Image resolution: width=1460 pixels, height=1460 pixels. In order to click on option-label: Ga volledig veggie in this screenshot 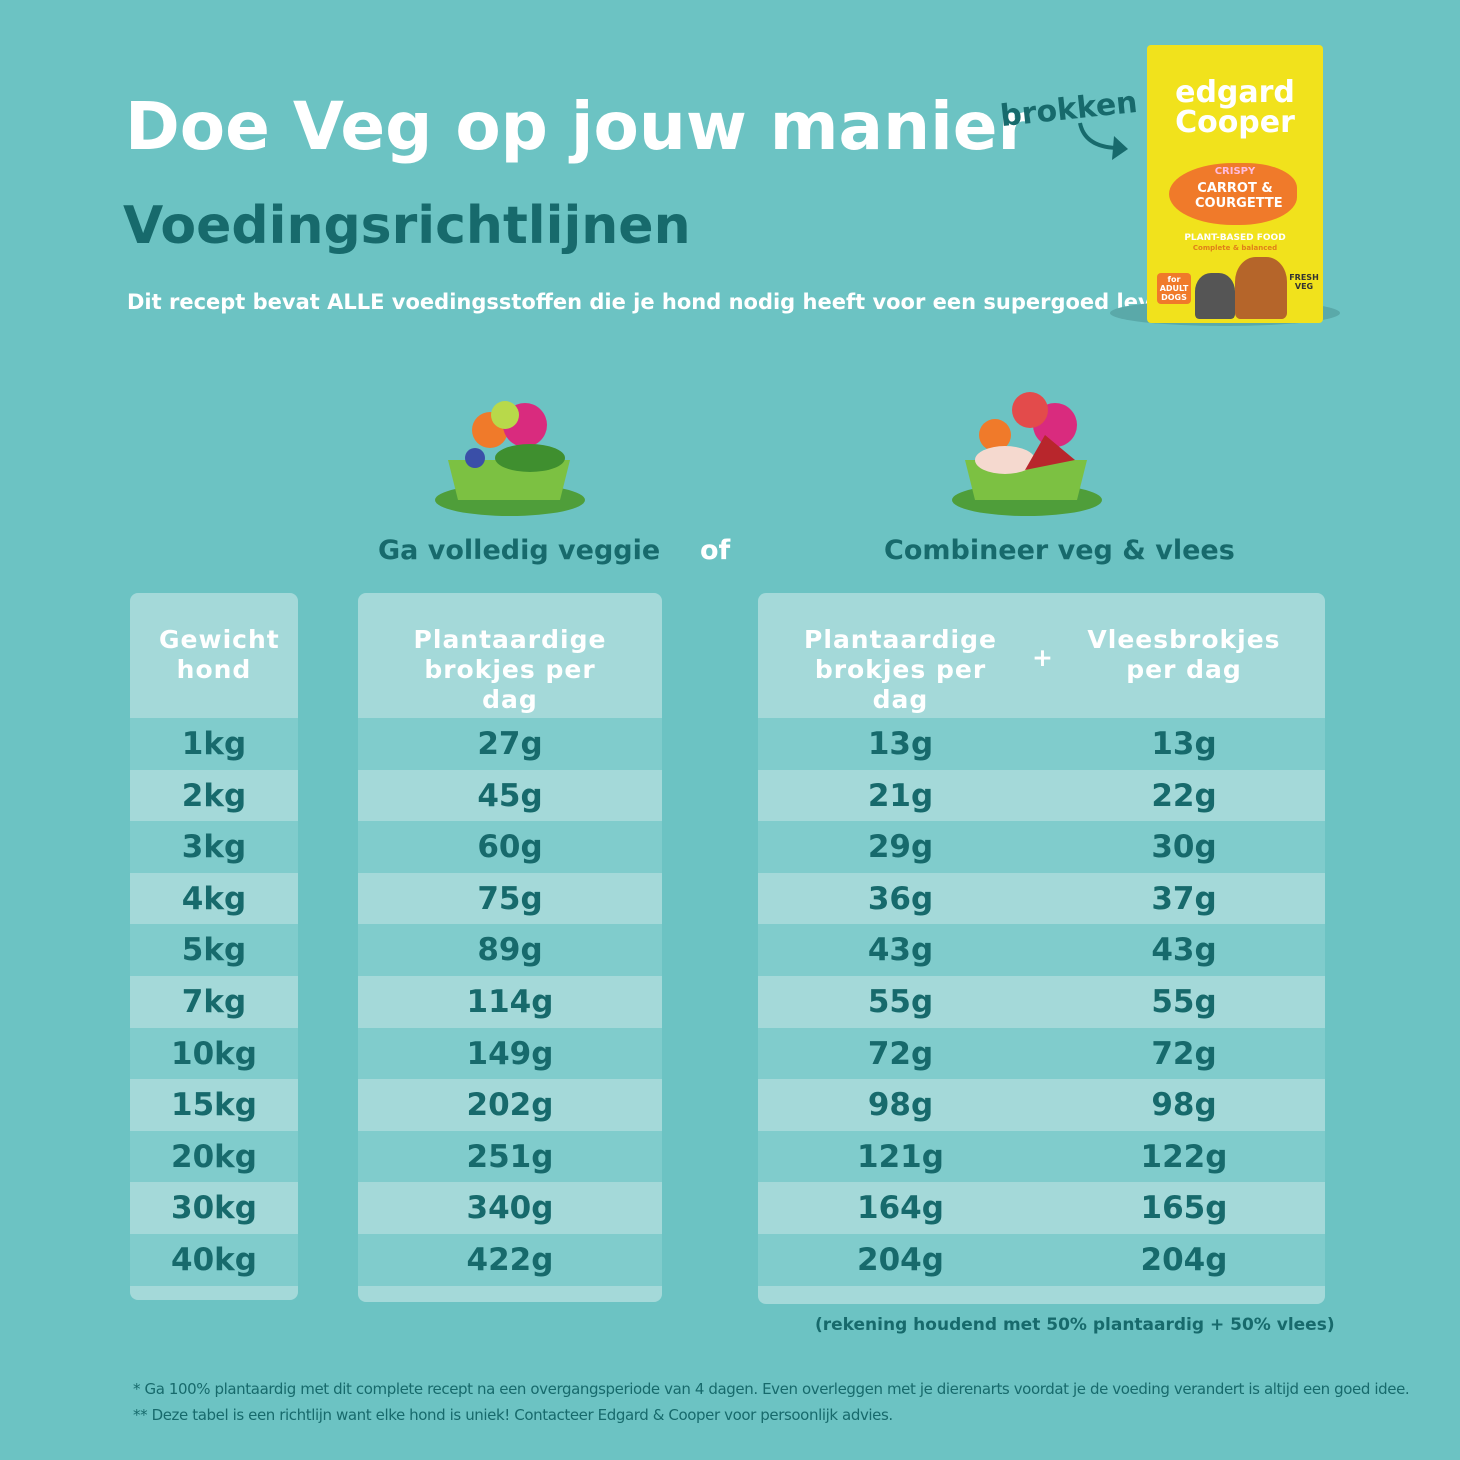, I will do `click(519, 550)`.